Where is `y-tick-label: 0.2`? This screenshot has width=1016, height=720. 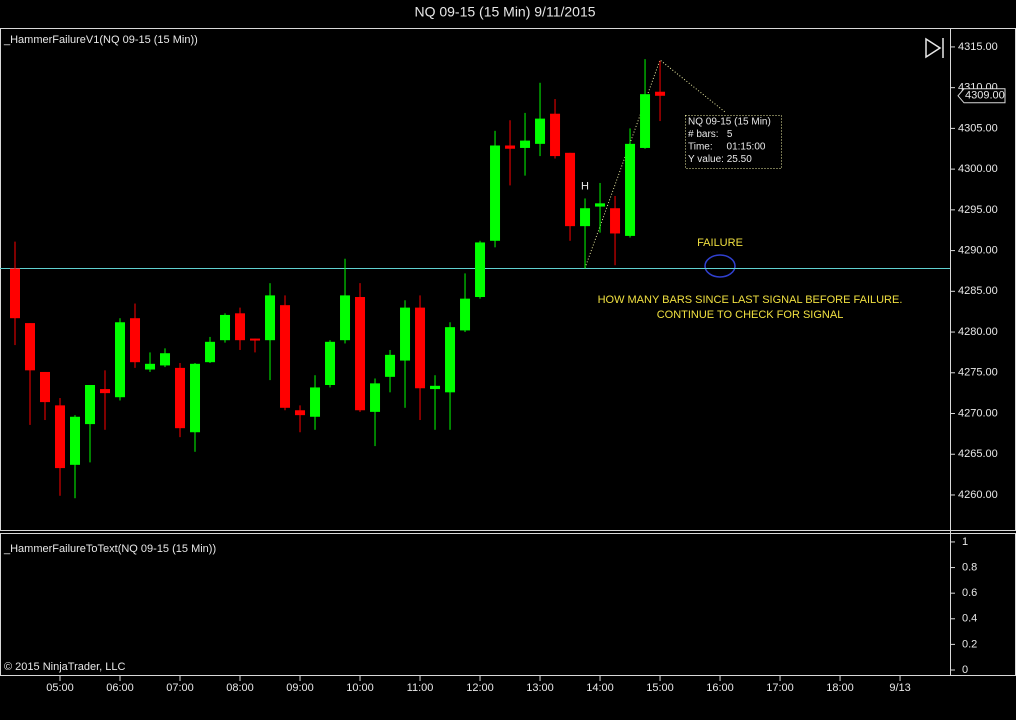
y-tick-label: 0.2 is located at coordinates (969, 644).